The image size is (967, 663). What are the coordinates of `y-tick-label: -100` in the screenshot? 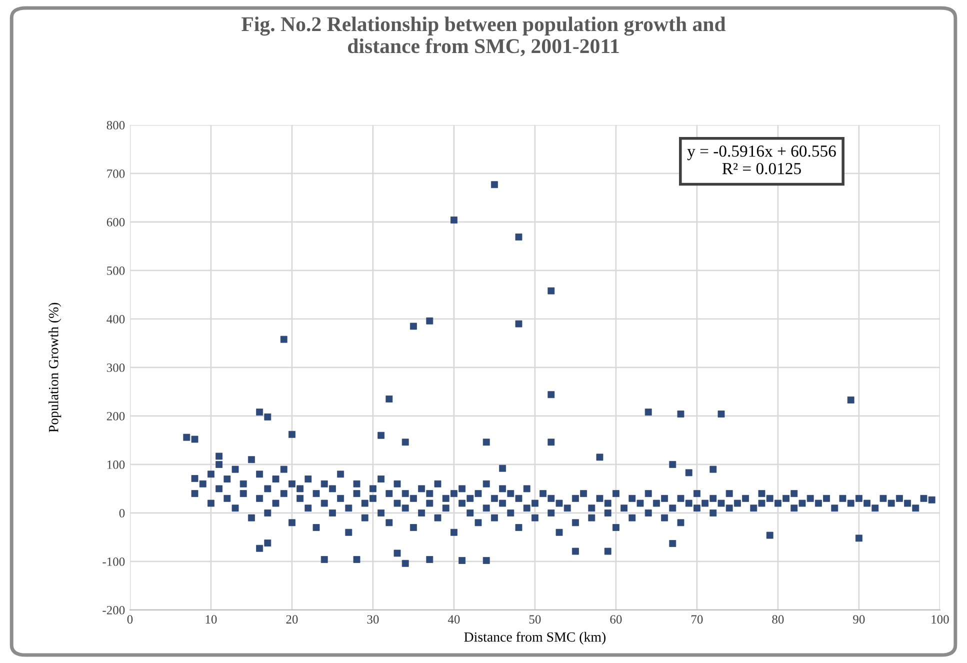 It's located at (113, 561).